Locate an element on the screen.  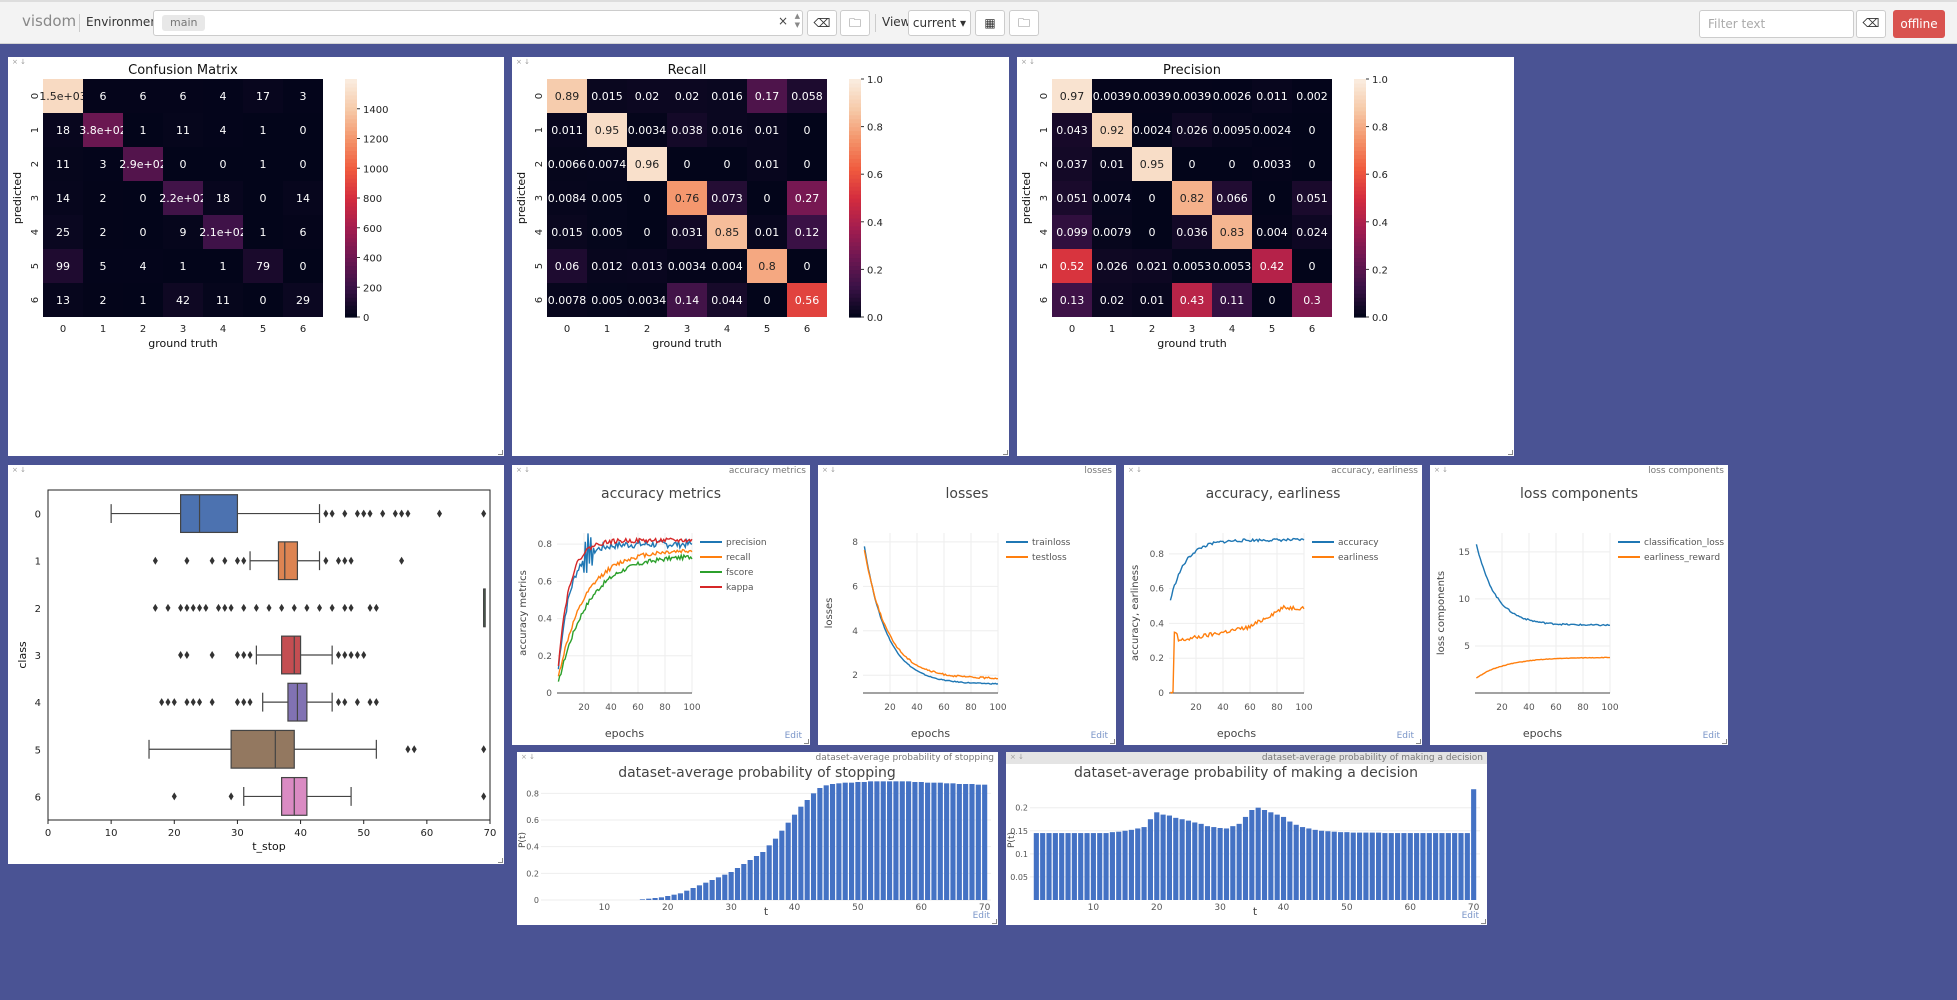
x-tick-label: 0 is located at coordinates (1072, 329).